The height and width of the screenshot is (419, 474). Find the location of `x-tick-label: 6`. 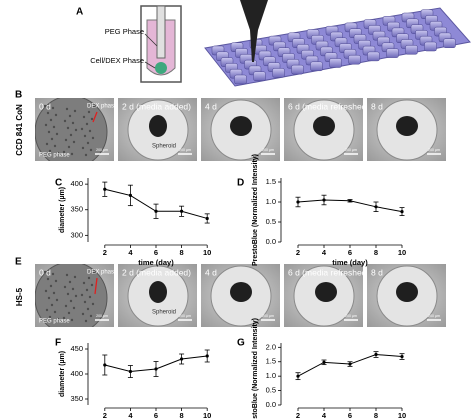

x-tick-label: 6 is located at coordinates (350, 252).